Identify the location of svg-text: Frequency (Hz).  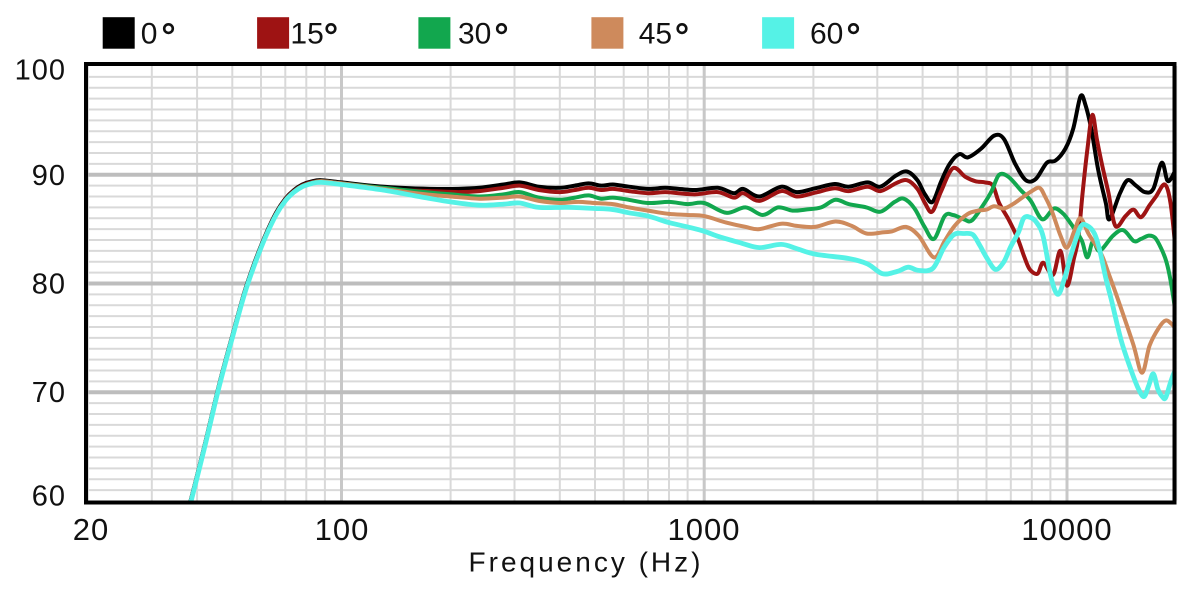
(586, 562).